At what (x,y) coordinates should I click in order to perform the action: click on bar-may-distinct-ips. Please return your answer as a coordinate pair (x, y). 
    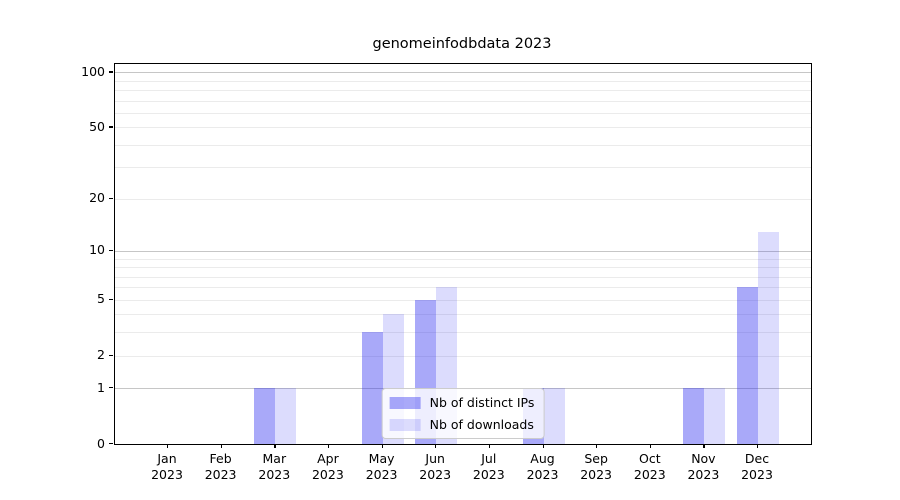
    Looking at the image, I should click on (372, 388).